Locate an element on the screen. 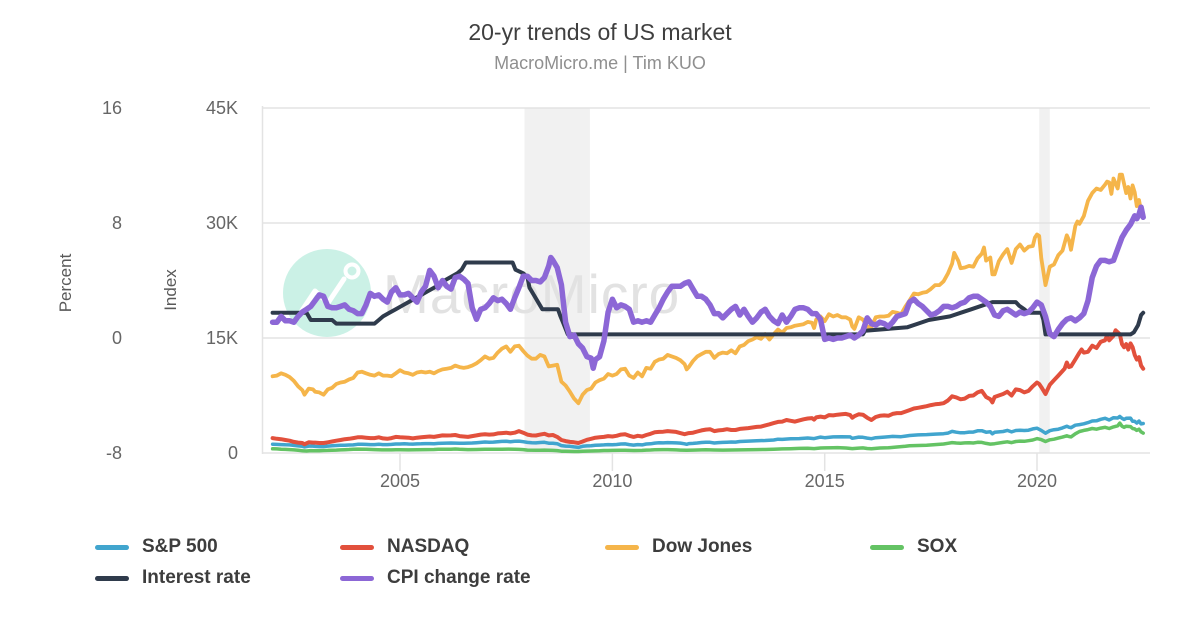 The height and width of the screenshot is (630, 1200). legend-item-interest-rate: Interest rate is located at coordinates (173, 578).